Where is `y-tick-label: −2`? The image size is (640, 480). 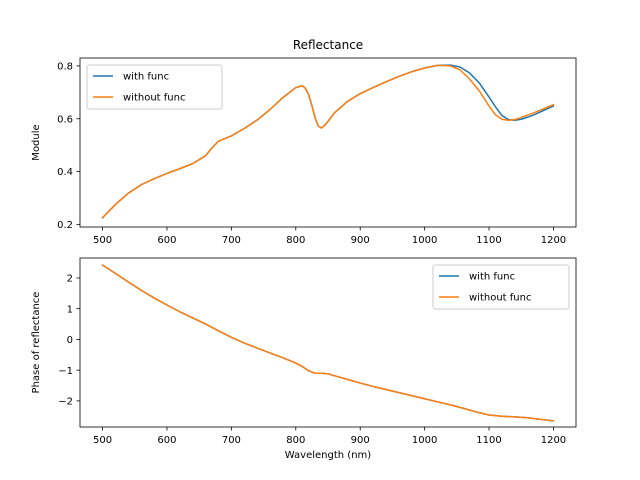 y-tick-label: −2 is located at coordinates (65, 401).